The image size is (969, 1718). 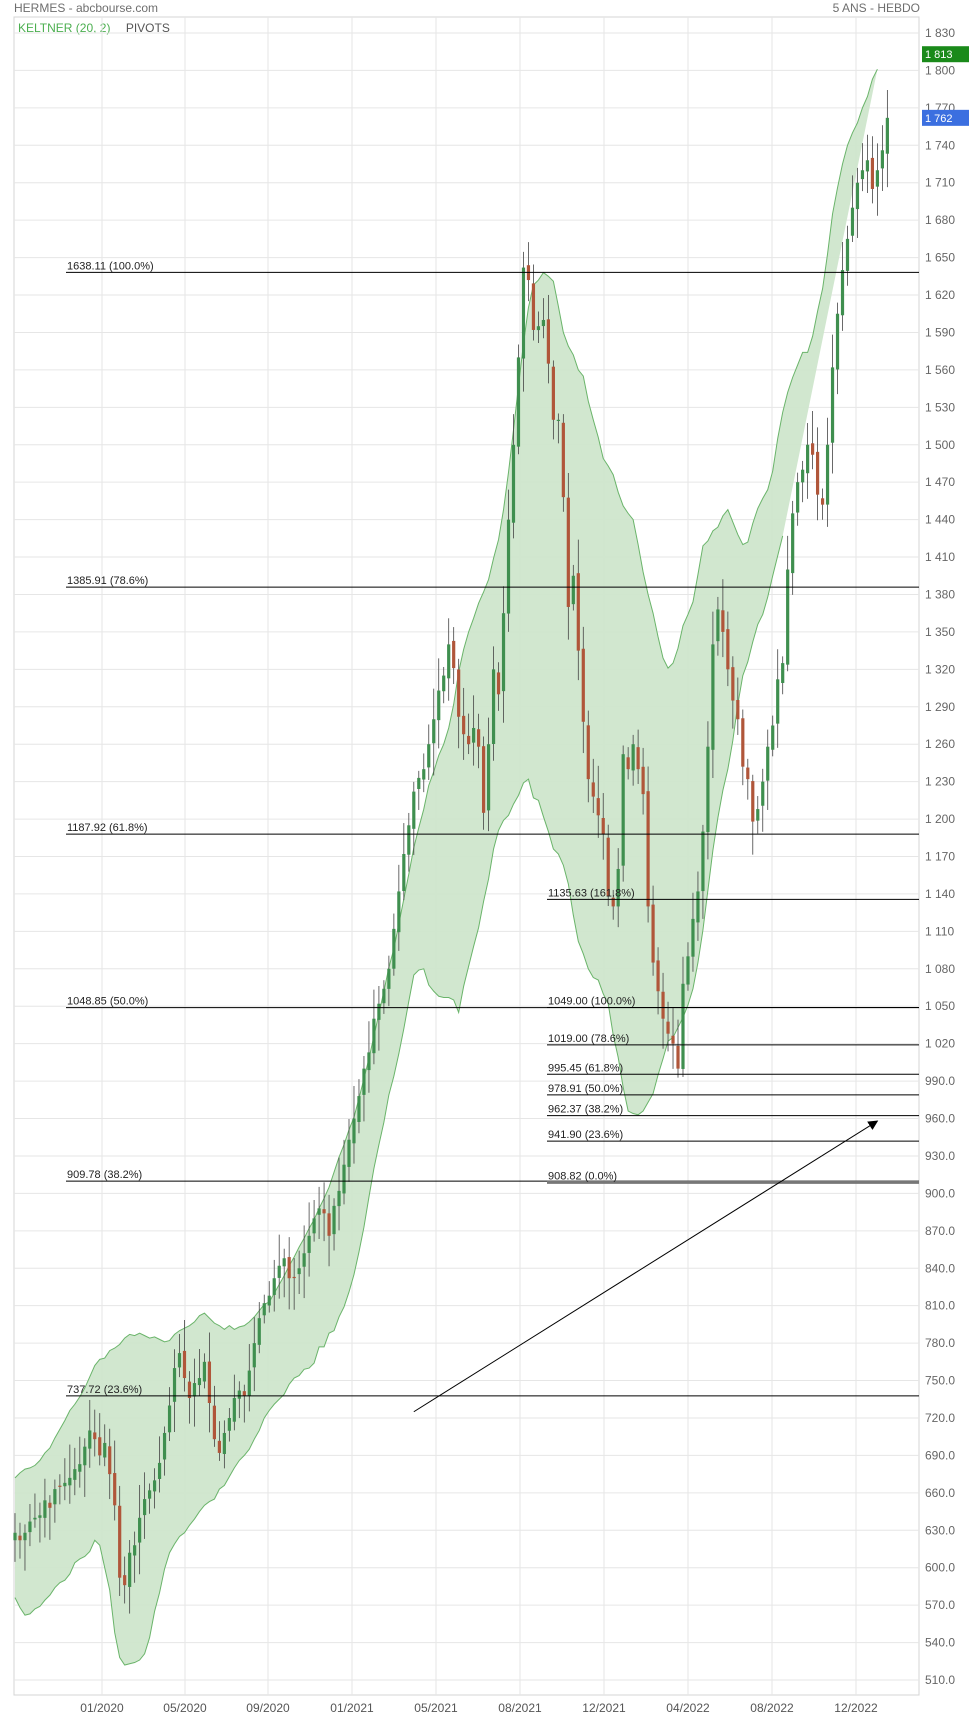 I want to click on fib-label-left: 1048.85 (50.0%), so click(x=107, y=1002).